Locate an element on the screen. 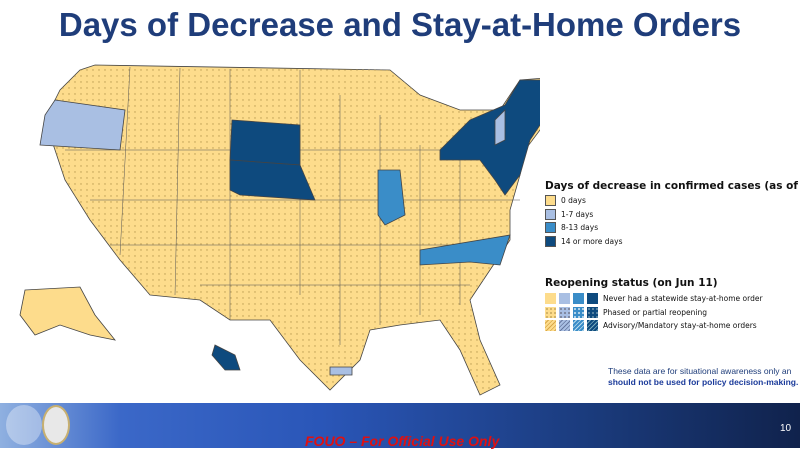 The image size is (800, 449). state-oregon is located at coordinates (82, 125).